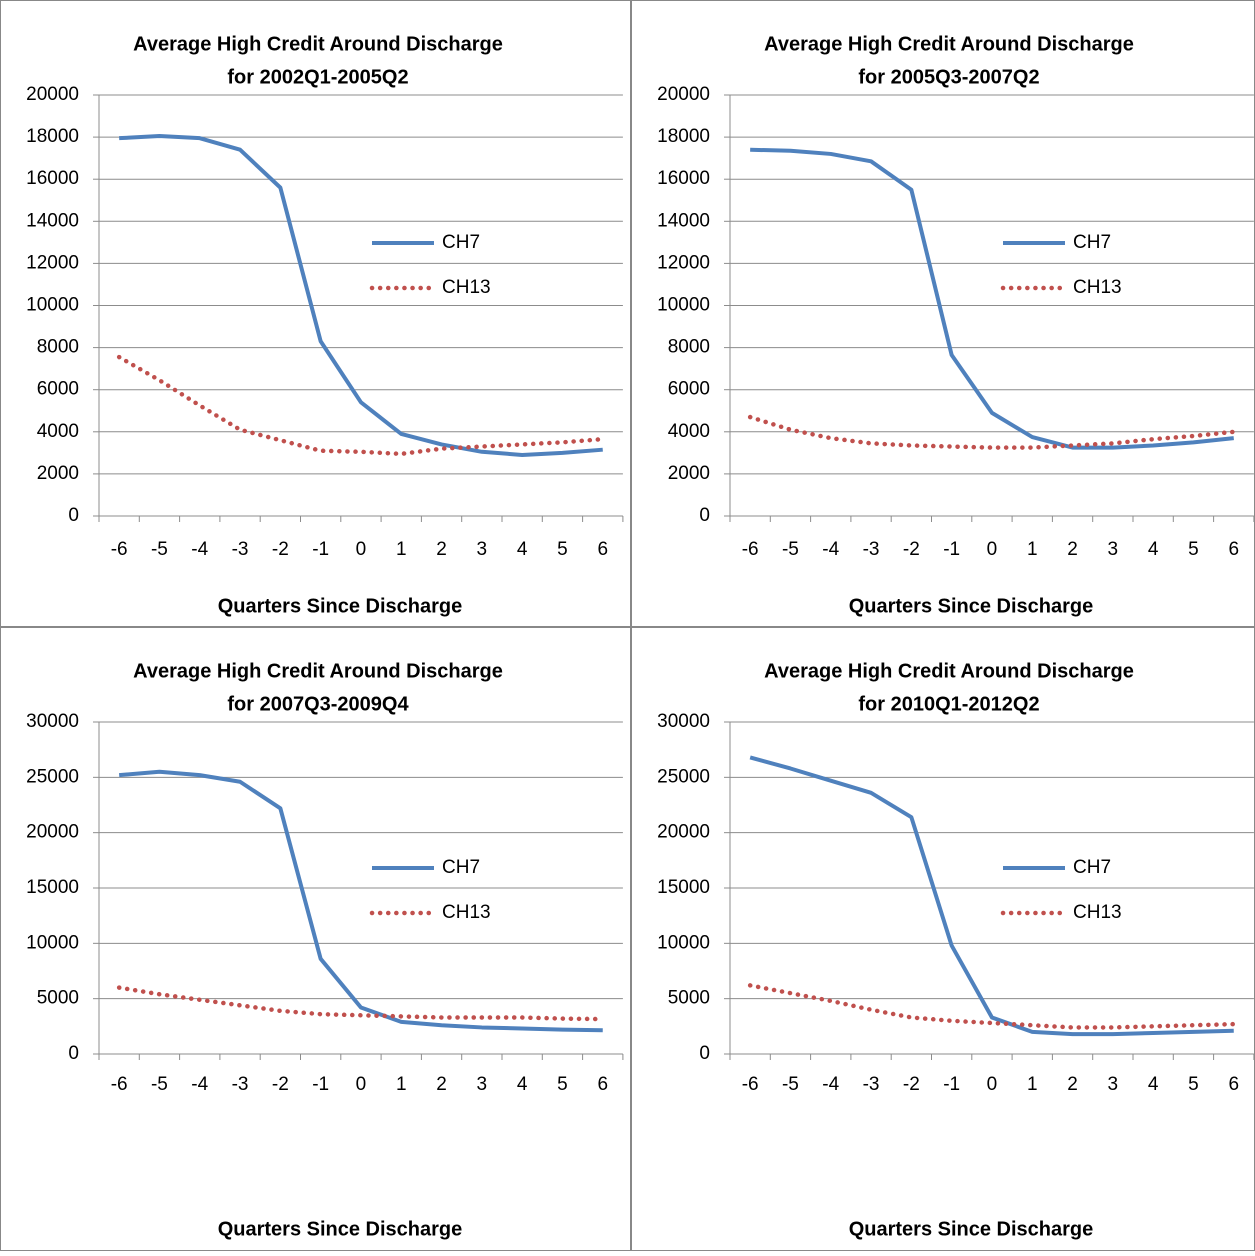 Image resolution: width=1255 pixels, height=1256 pixels. Describe the element at coordinates (948, 77) in the screenshot. I see `chart-title: for 2005Q3-2007Q2` at that location.